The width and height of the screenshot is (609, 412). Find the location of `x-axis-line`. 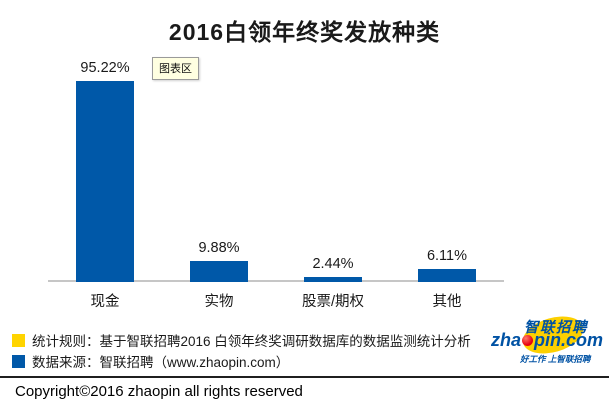

x-axis-line is located at coordinates (276, 281).